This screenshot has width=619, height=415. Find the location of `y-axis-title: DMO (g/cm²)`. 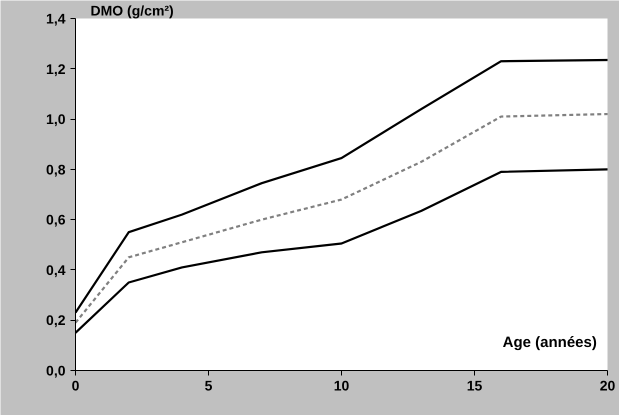

y-axis-title: DMO (g/cm²) is located at coordinates (132, 10).